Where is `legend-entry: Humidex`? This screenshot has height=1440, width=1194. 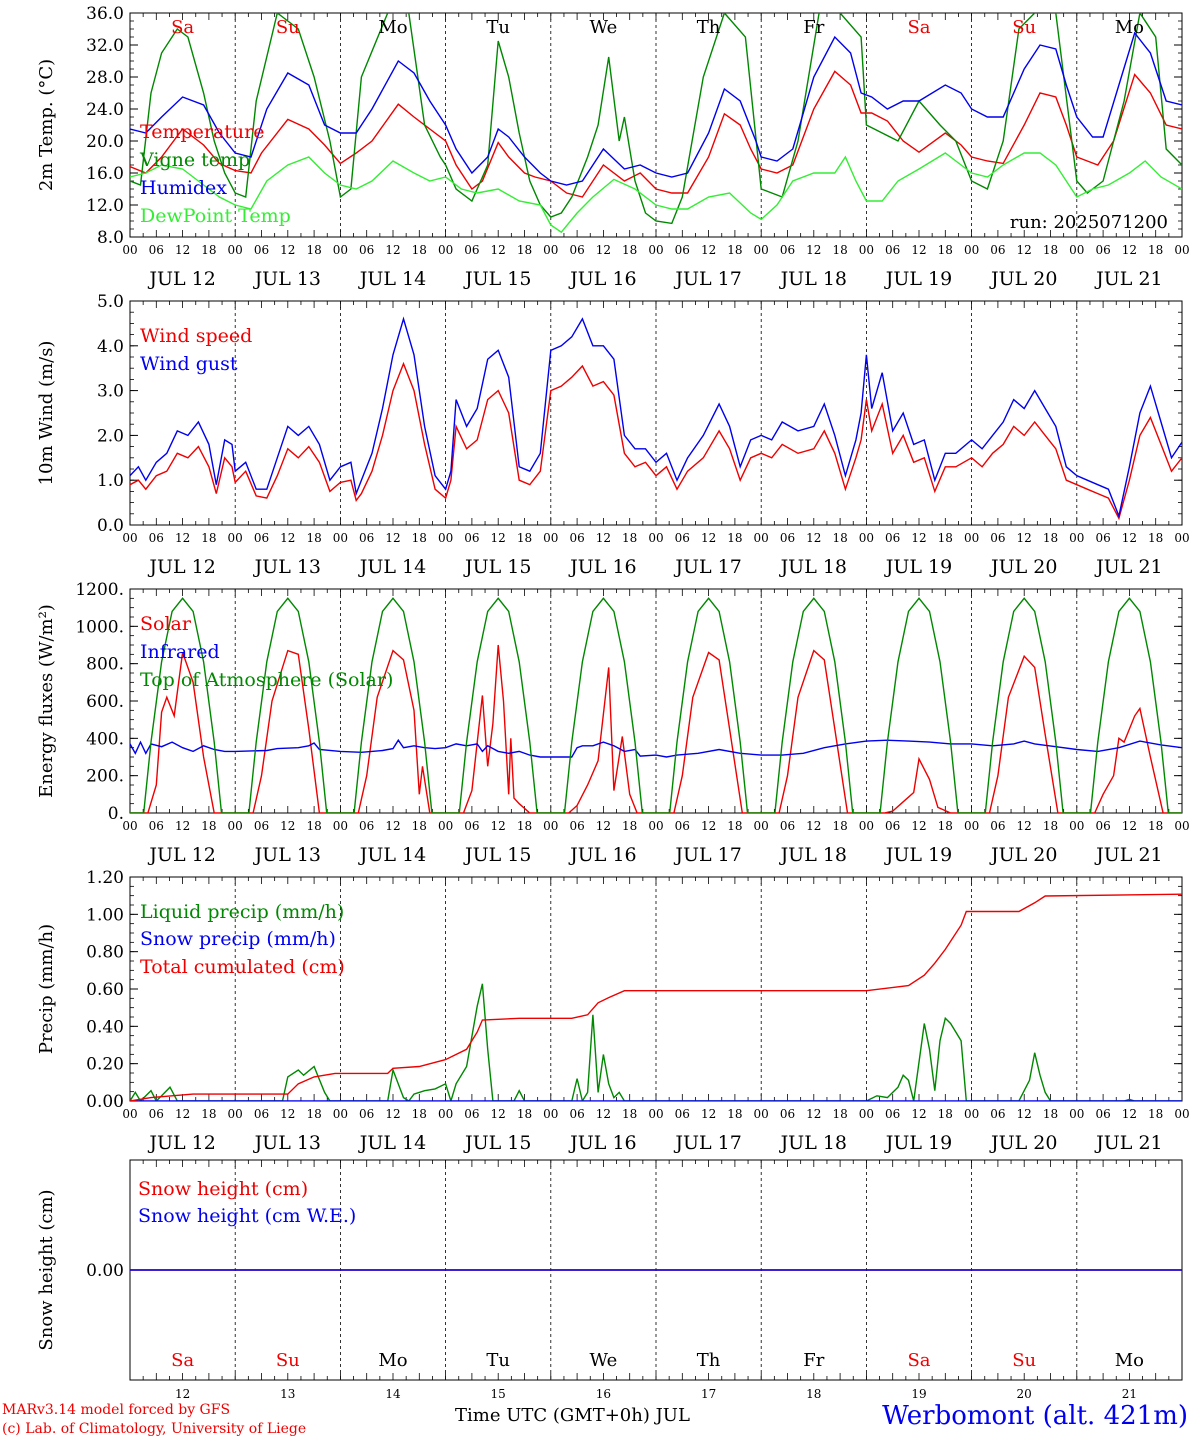
legend-entry: Humidex is located at coordinates (183, 188).